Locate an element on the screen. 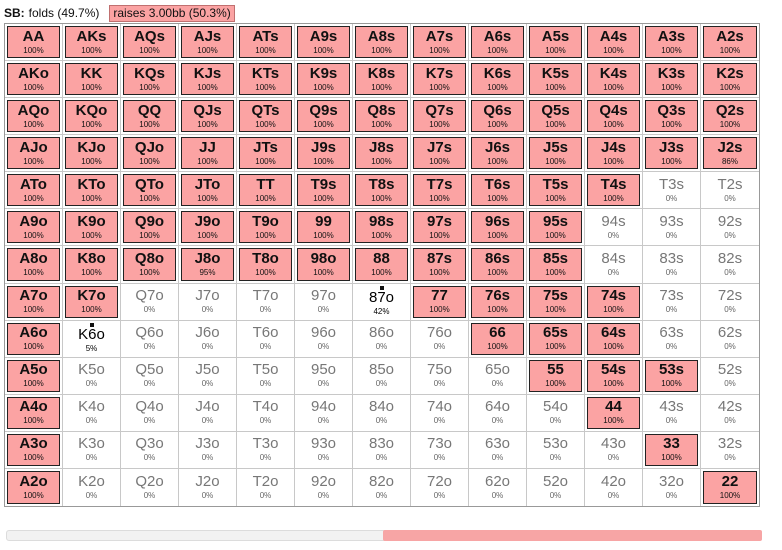 This screenshot has height=550, width=782. hand-cell: K5o 0% is located at coordinates (92, 376).